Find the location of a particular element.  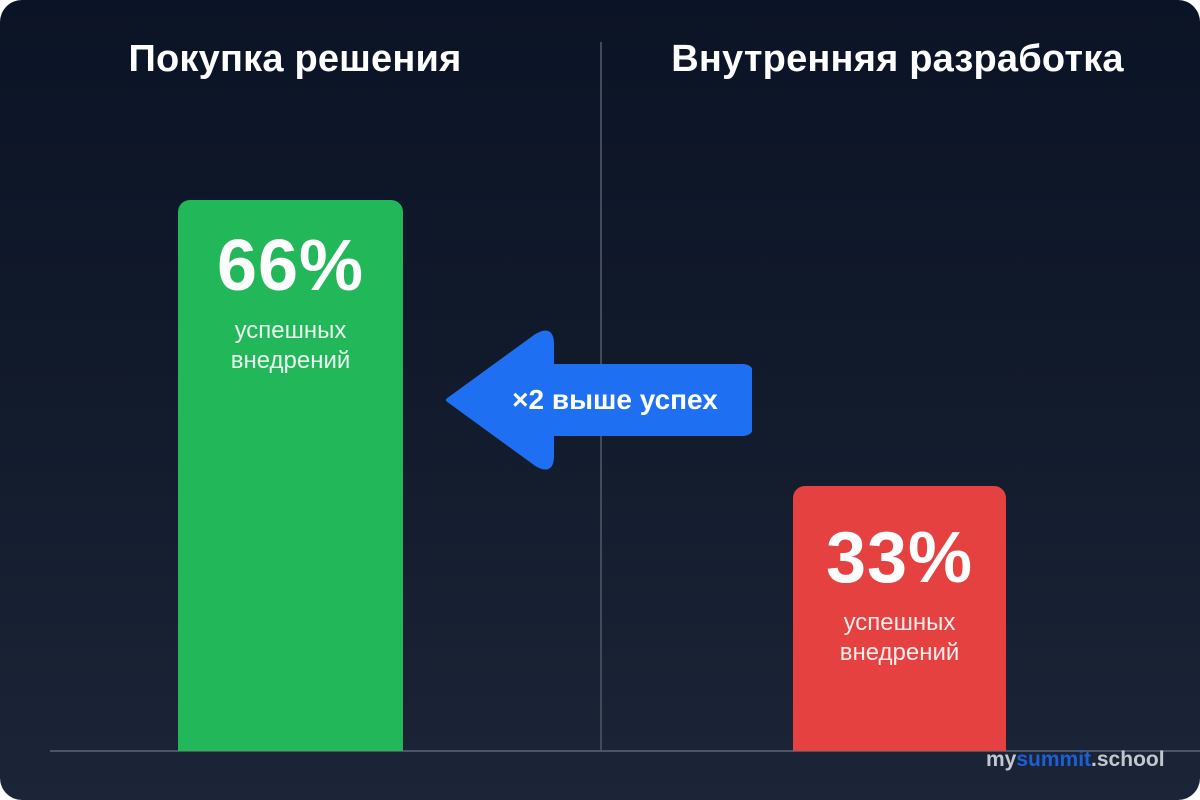

arrow-left-icon is located at coordinates (599, 400).